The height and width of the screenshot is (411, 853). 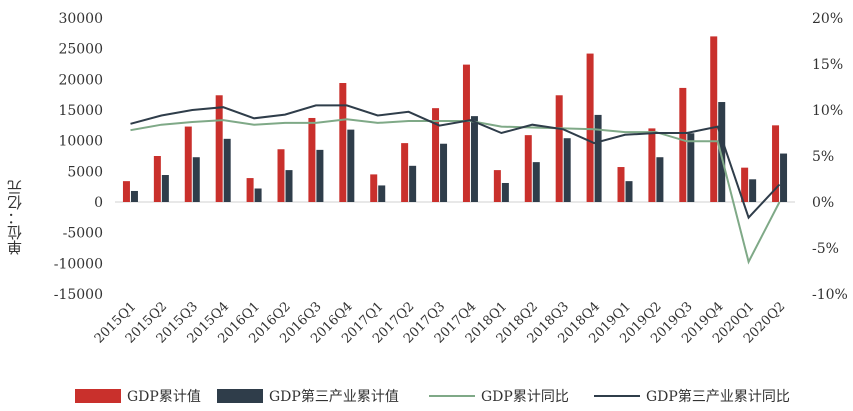 I want to click on y-tick-label: 15000, so click(x=80, y=111).